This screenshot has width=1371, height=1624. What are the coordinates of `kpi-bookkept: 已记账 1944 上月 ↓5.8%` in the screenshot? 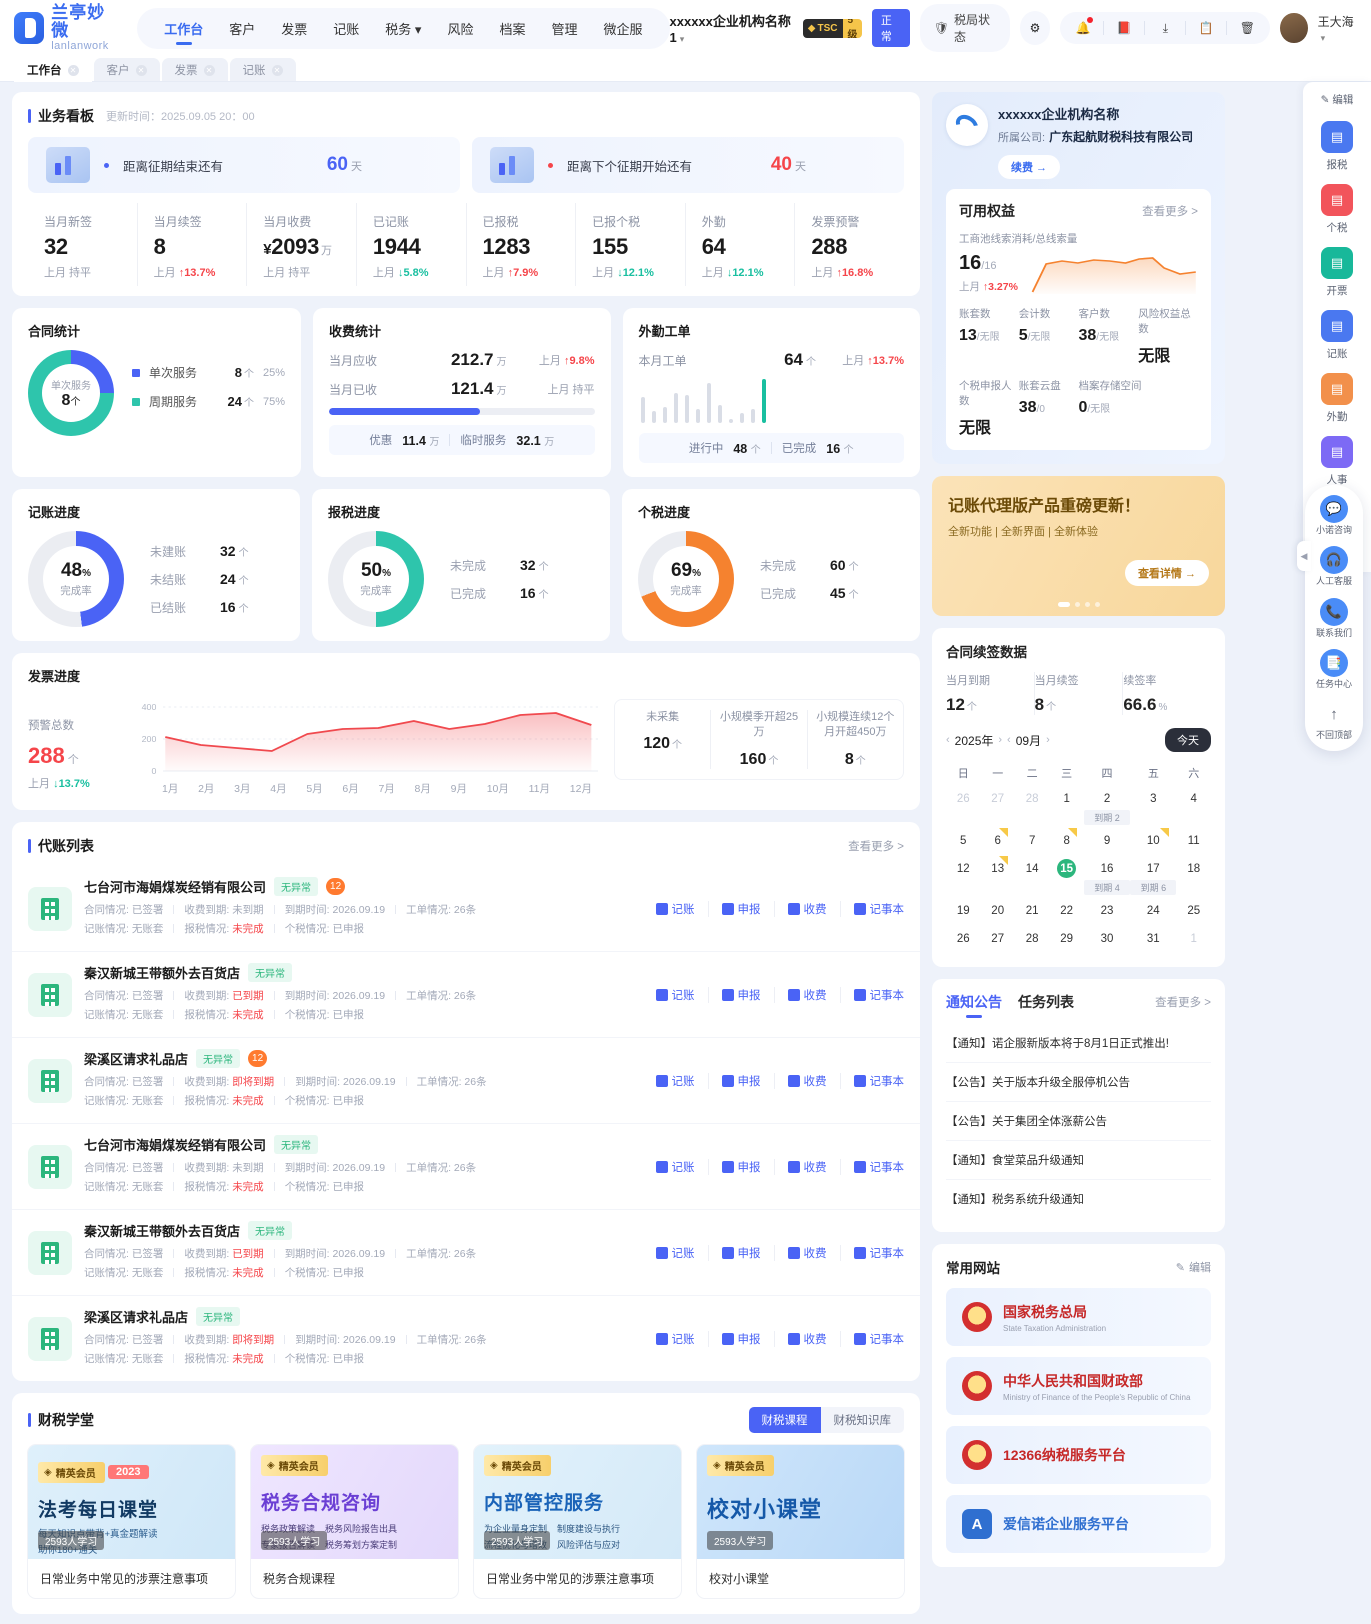 It's located at (412, 244).